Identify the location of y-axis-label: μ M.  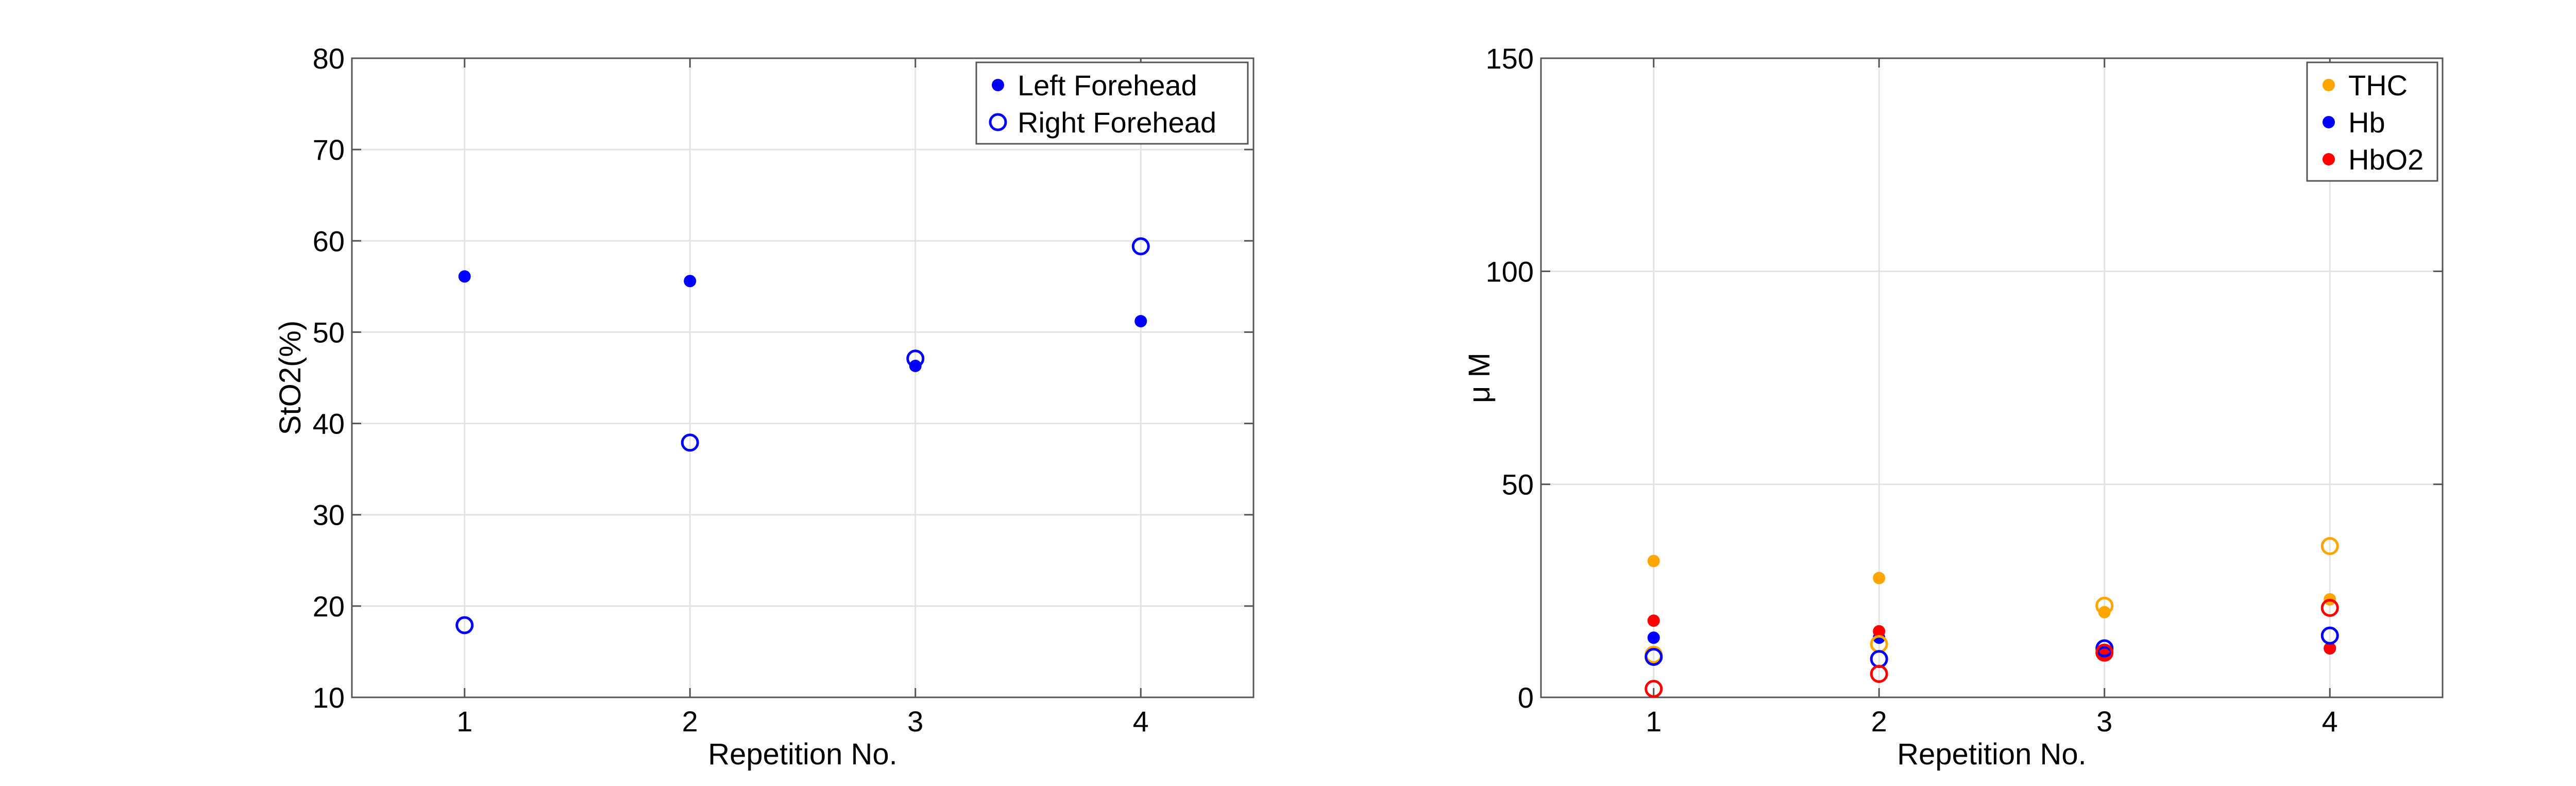
(1479, 378).